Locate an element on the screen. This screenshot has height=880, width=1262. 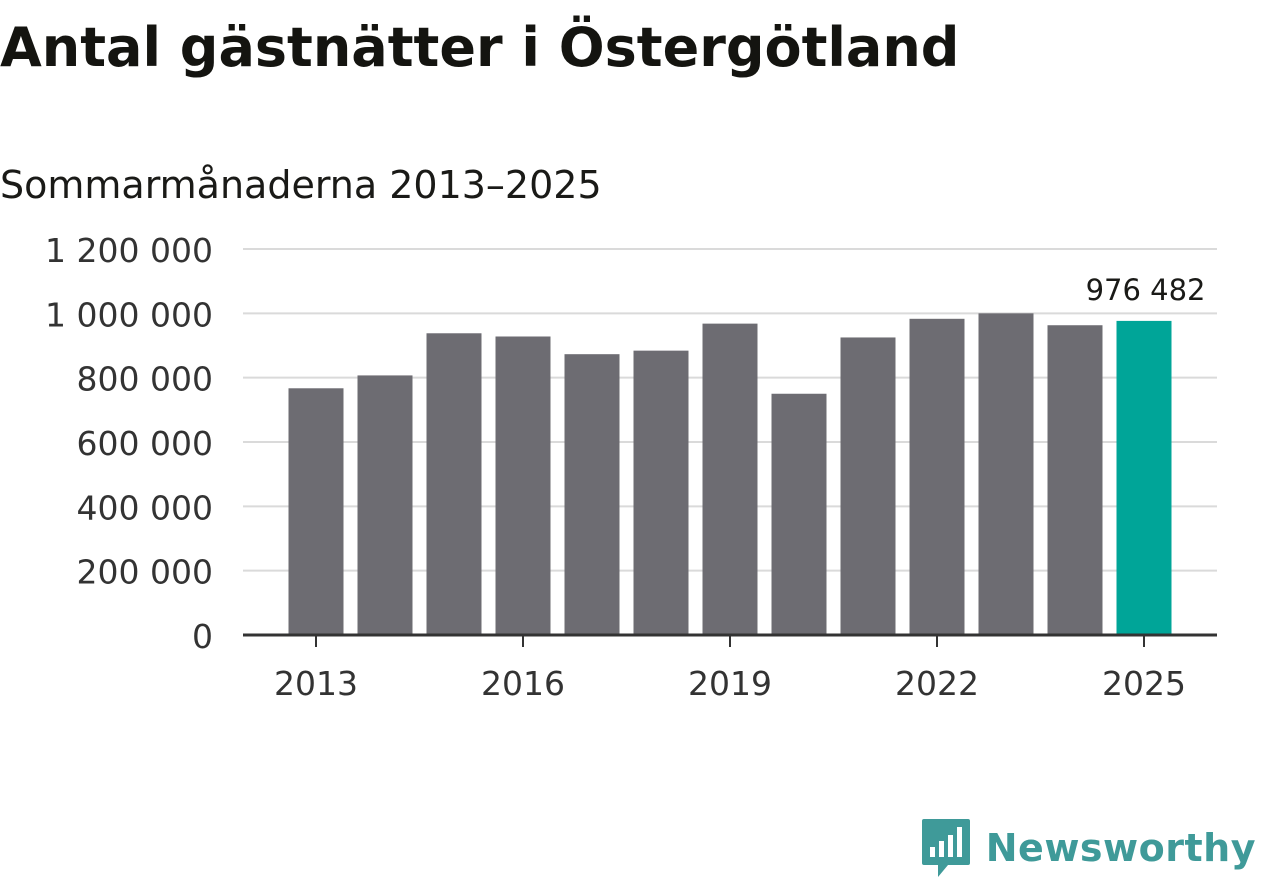
x-tick-label: 2022 is located at coordinates (937, 683).